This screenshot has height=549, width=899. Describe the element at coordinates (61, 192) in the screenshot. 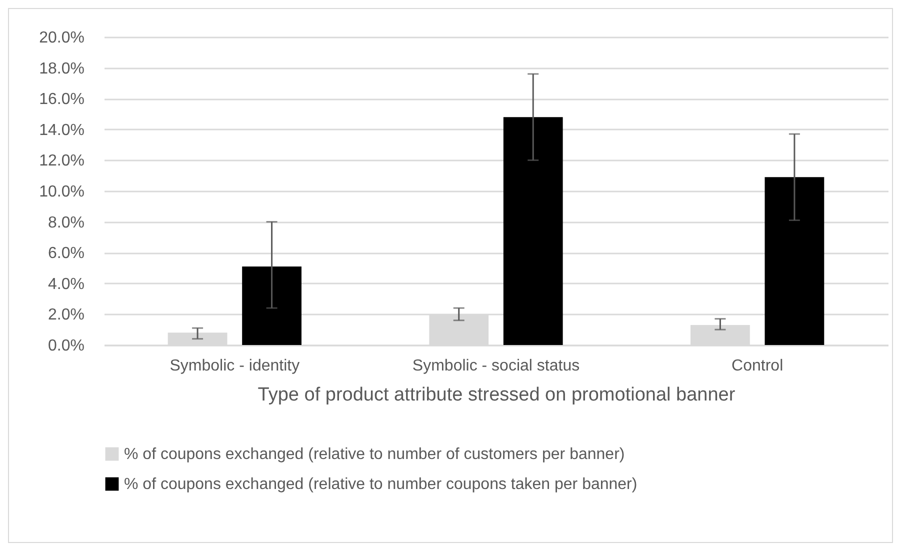

I see `y-tick-label: 10.0%` at that location.